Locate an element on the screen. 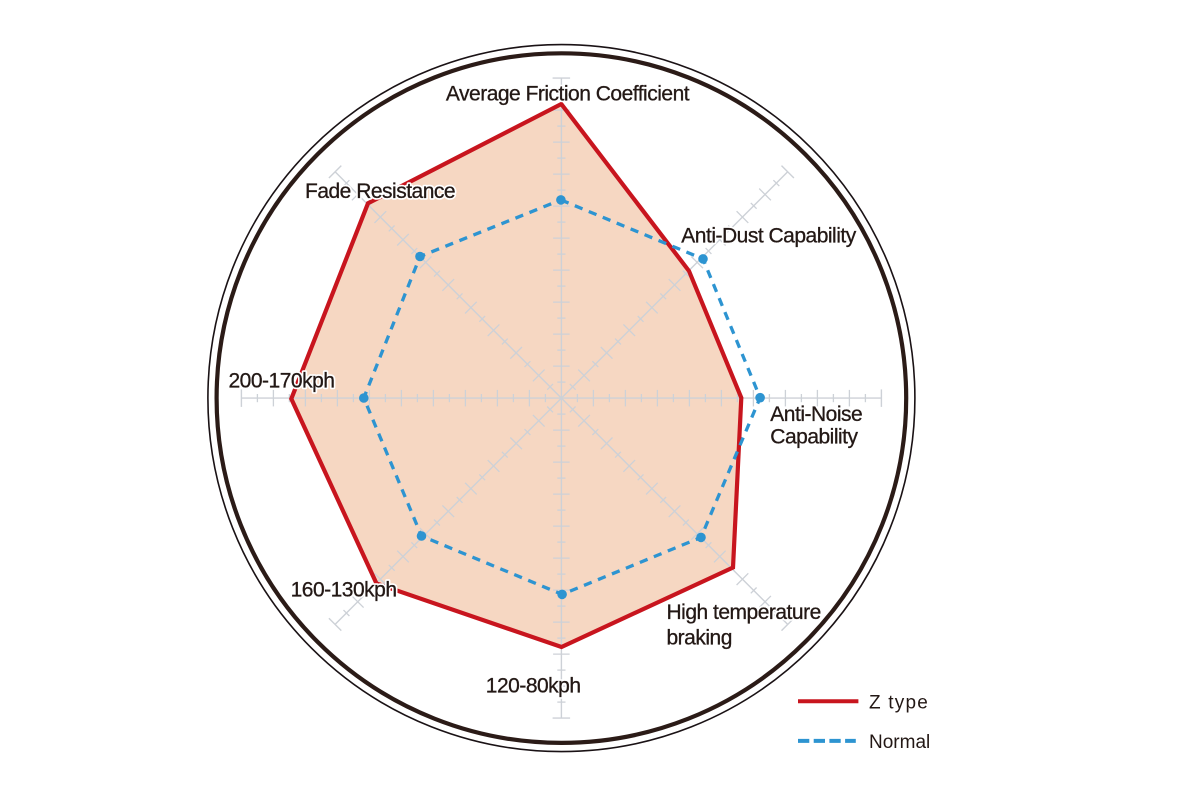 This screenshot has width=1200, height=805. svg-text: Anti-Dust Capability is located at coordinates (768, 236).